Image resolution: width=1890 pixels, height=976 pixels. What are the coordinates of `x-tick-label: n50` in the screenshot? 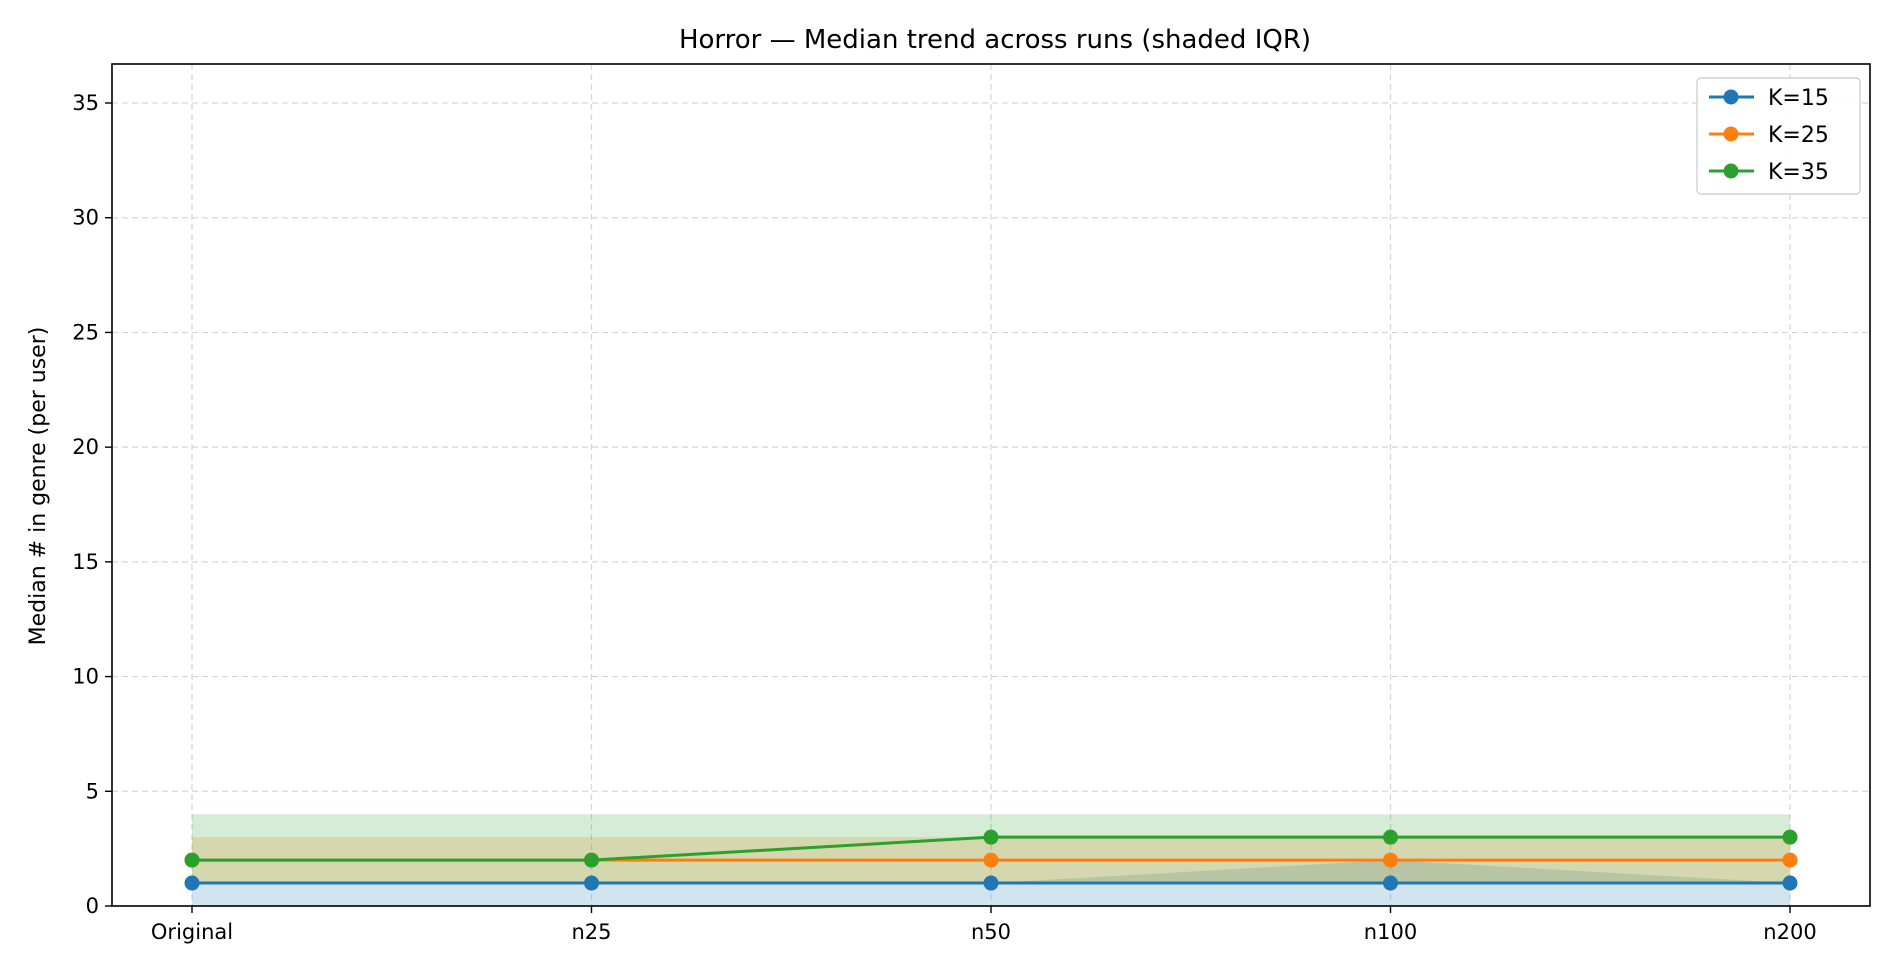 It's located at (991, 932).